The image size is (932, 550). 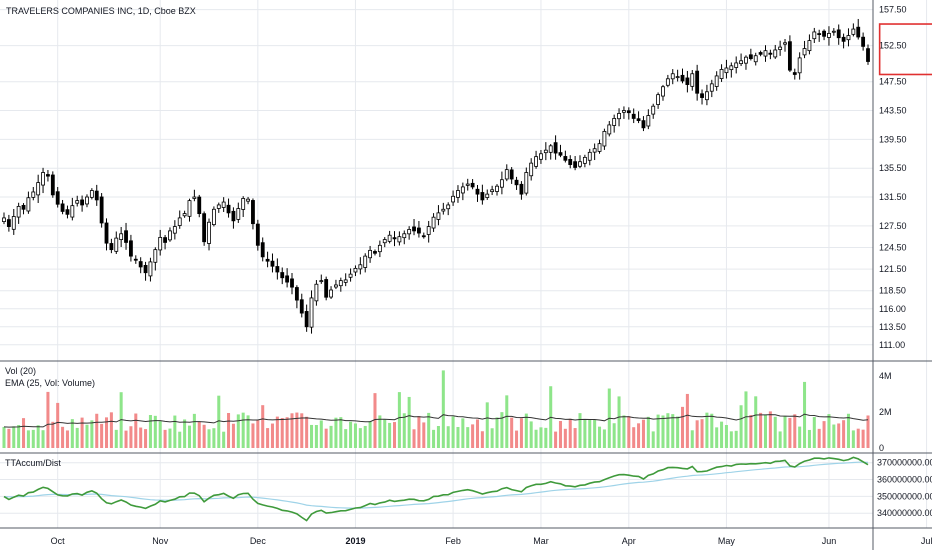 What do you see at coordinates (904, 513) in the screenshot?
I see `accum-tick-label: 340000000.00` at bounding box center [904, 513].